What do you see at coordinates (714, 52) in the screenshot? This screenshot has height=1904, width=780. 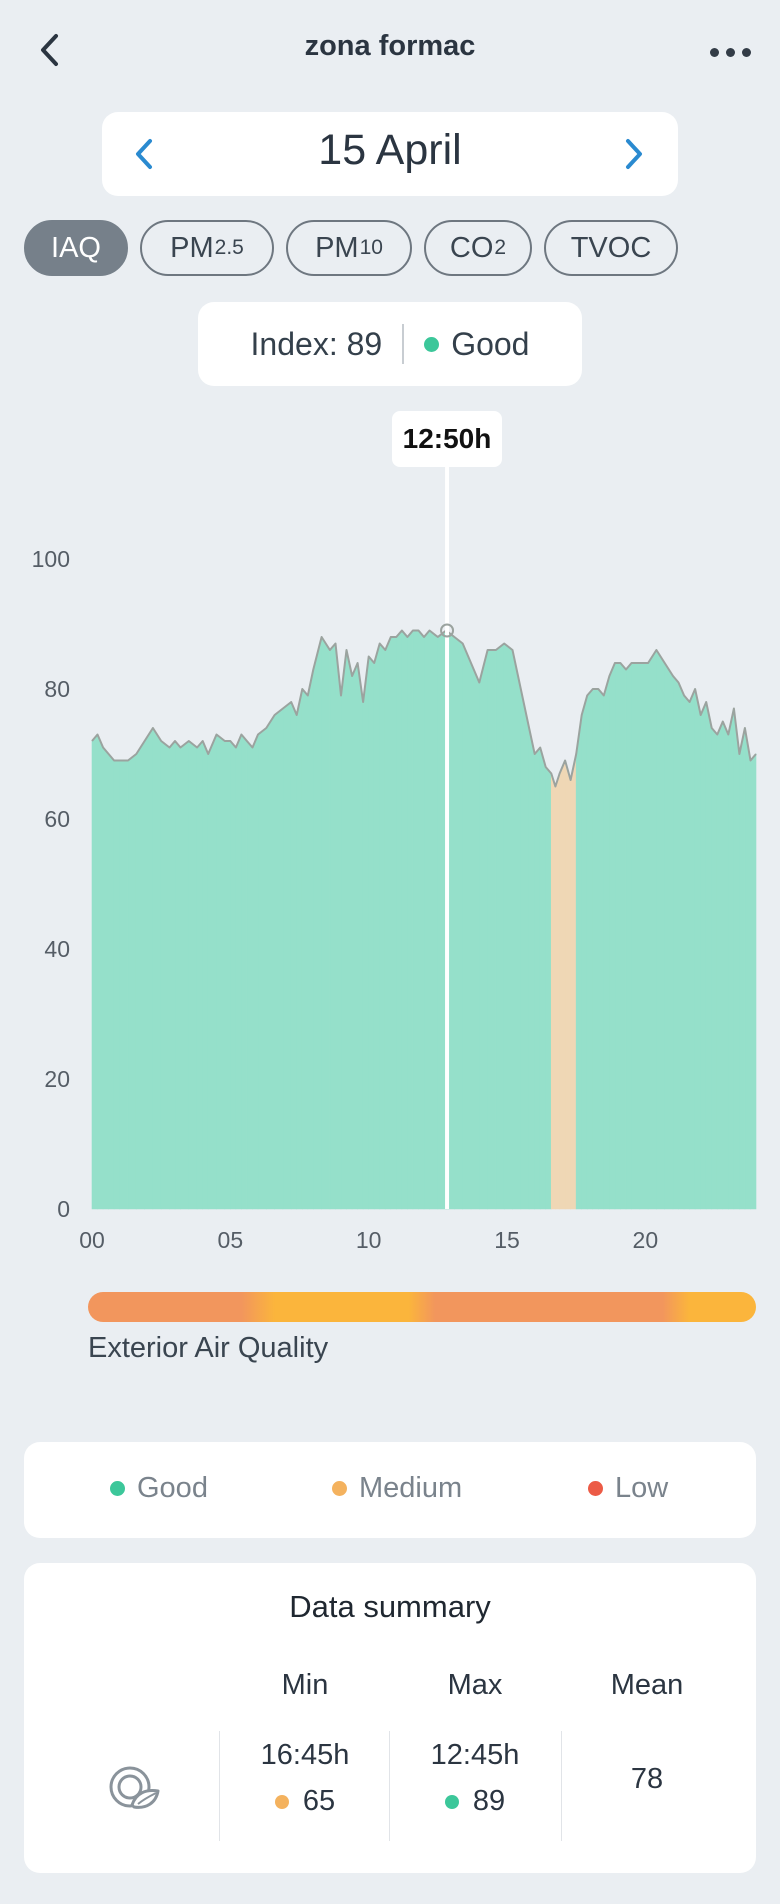 I see `more-dot-icon` at bounding box center [714, 52].